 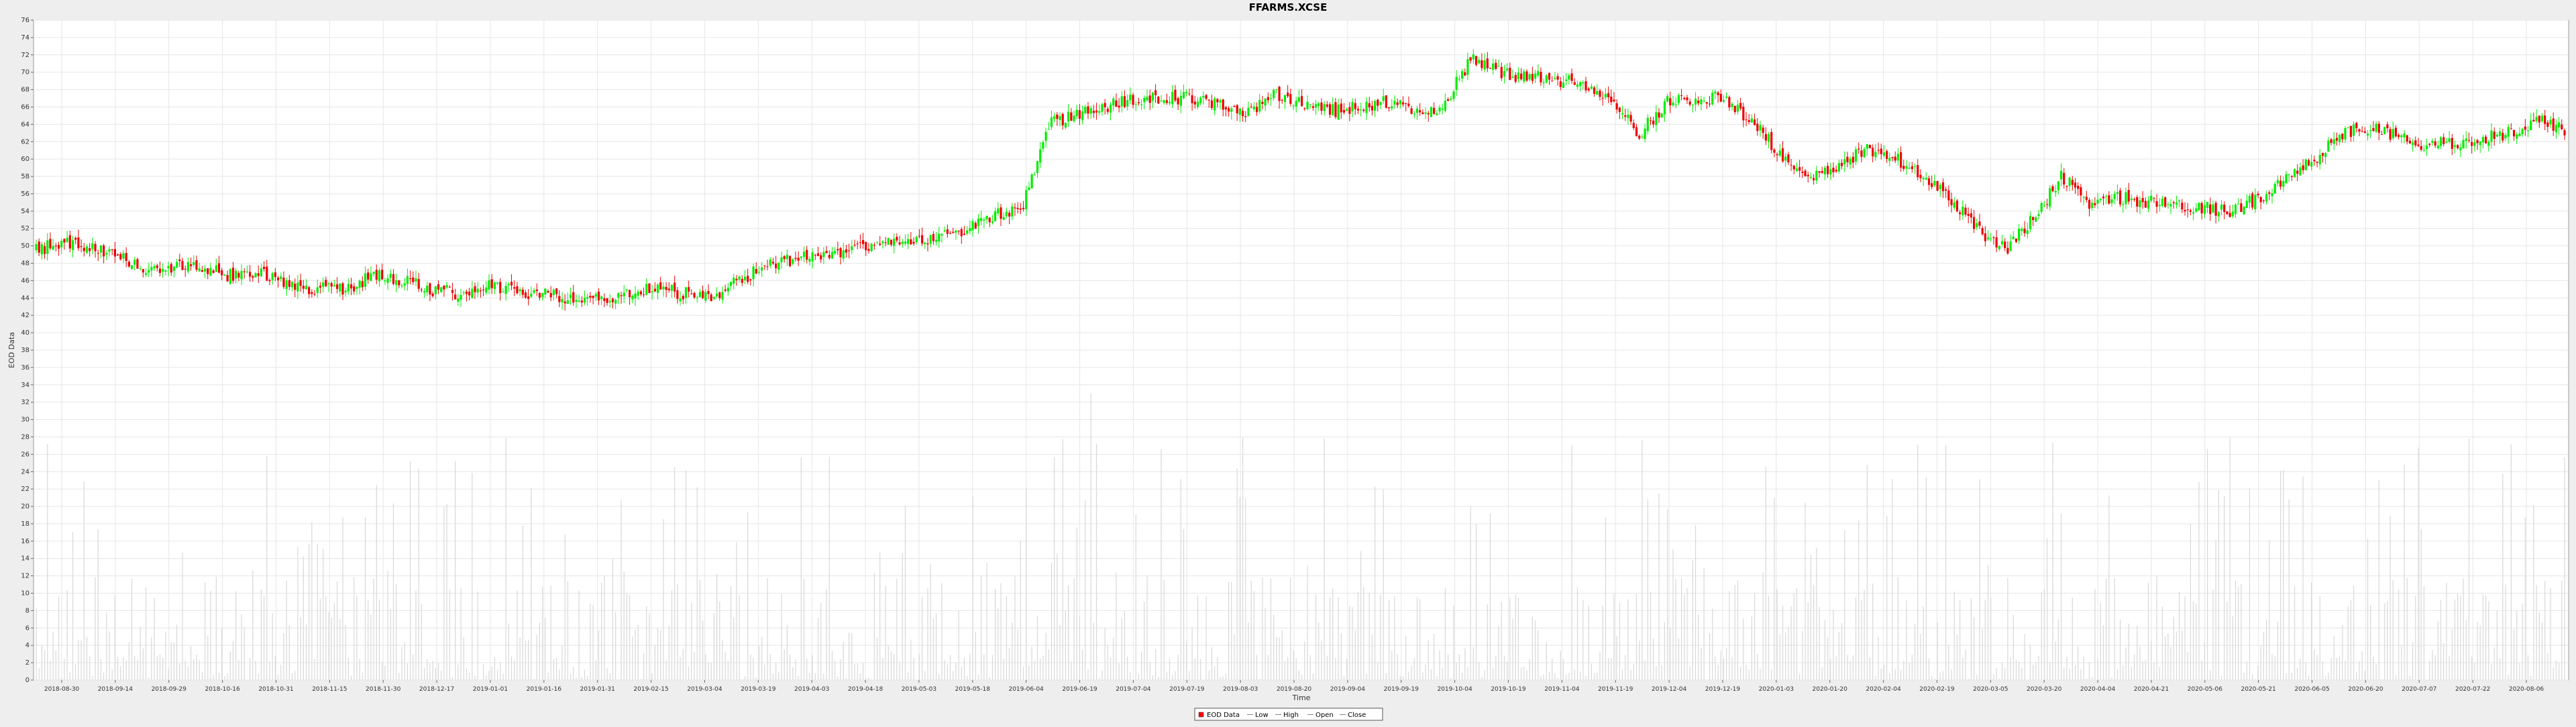 I want to click on x-tick-label: 2020-05-06, so click(x=2205, y=689).